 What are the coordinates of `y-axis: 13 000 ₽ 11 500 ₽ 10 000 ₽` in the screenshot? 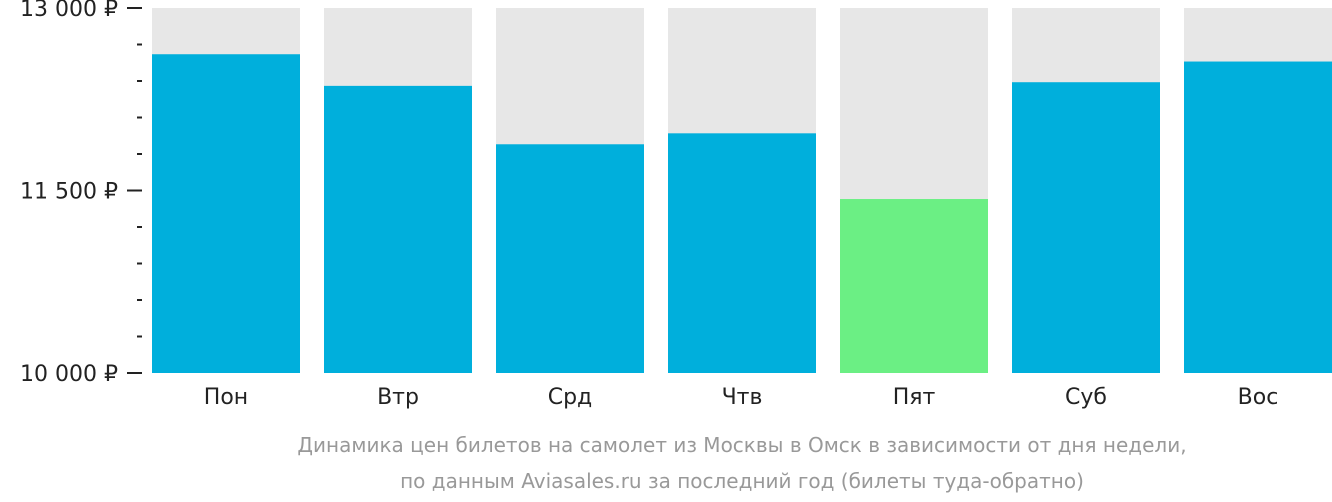 It's located at (81, 193).